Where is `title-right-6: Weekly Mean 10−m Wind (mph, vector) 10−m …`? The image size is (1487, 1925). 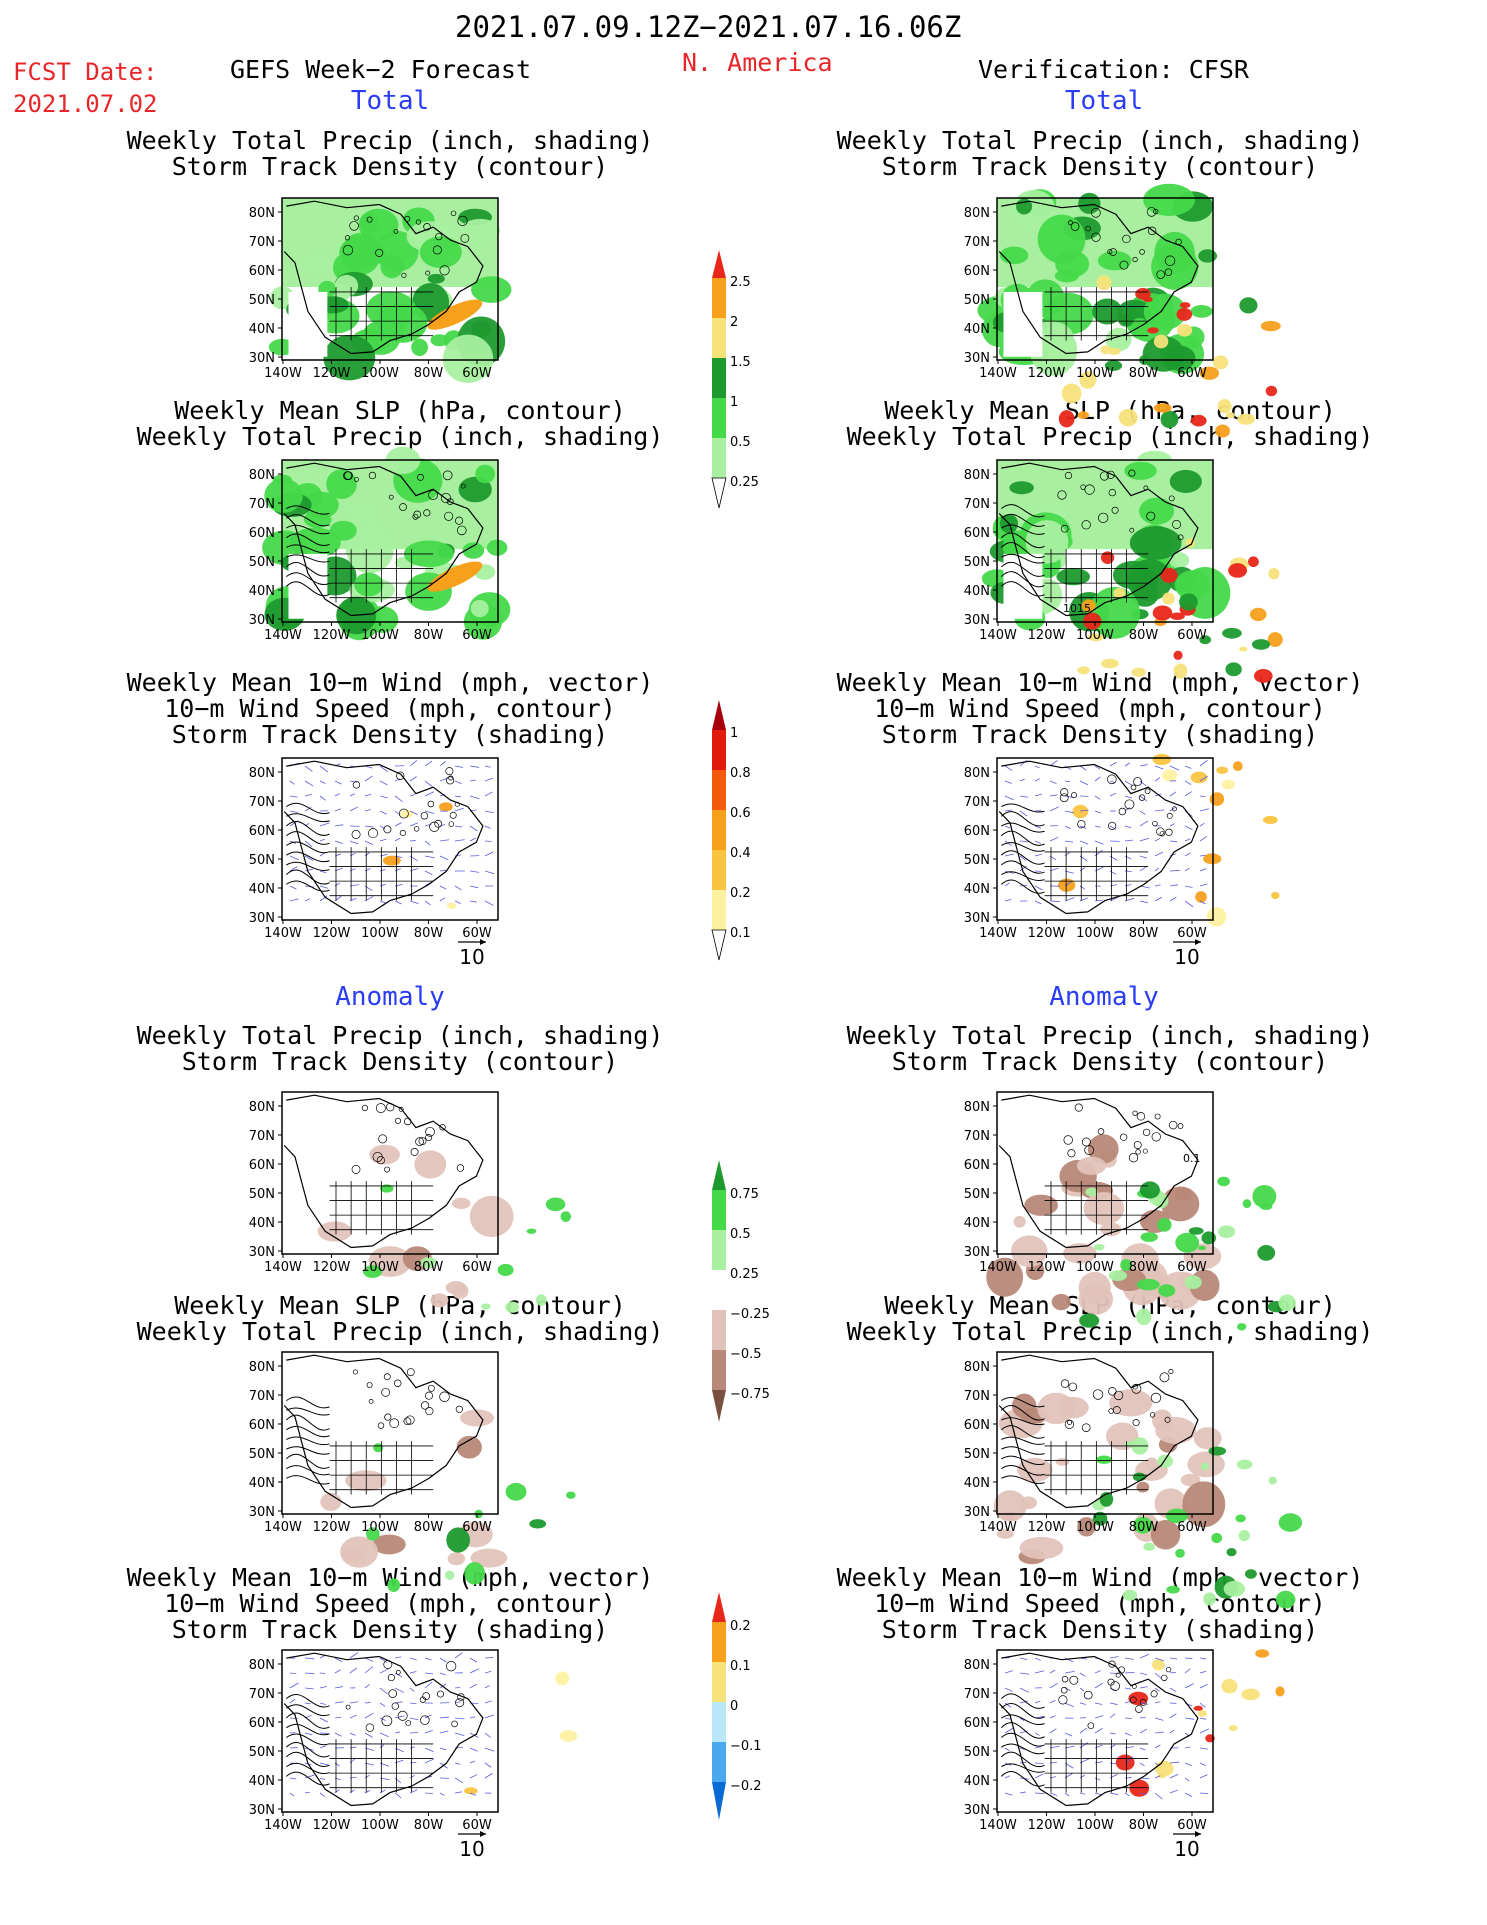 title-right-6: Weekly Mean 10−m Wind (mph, vector) 10−m … is located at coordinates (1100, 1603).